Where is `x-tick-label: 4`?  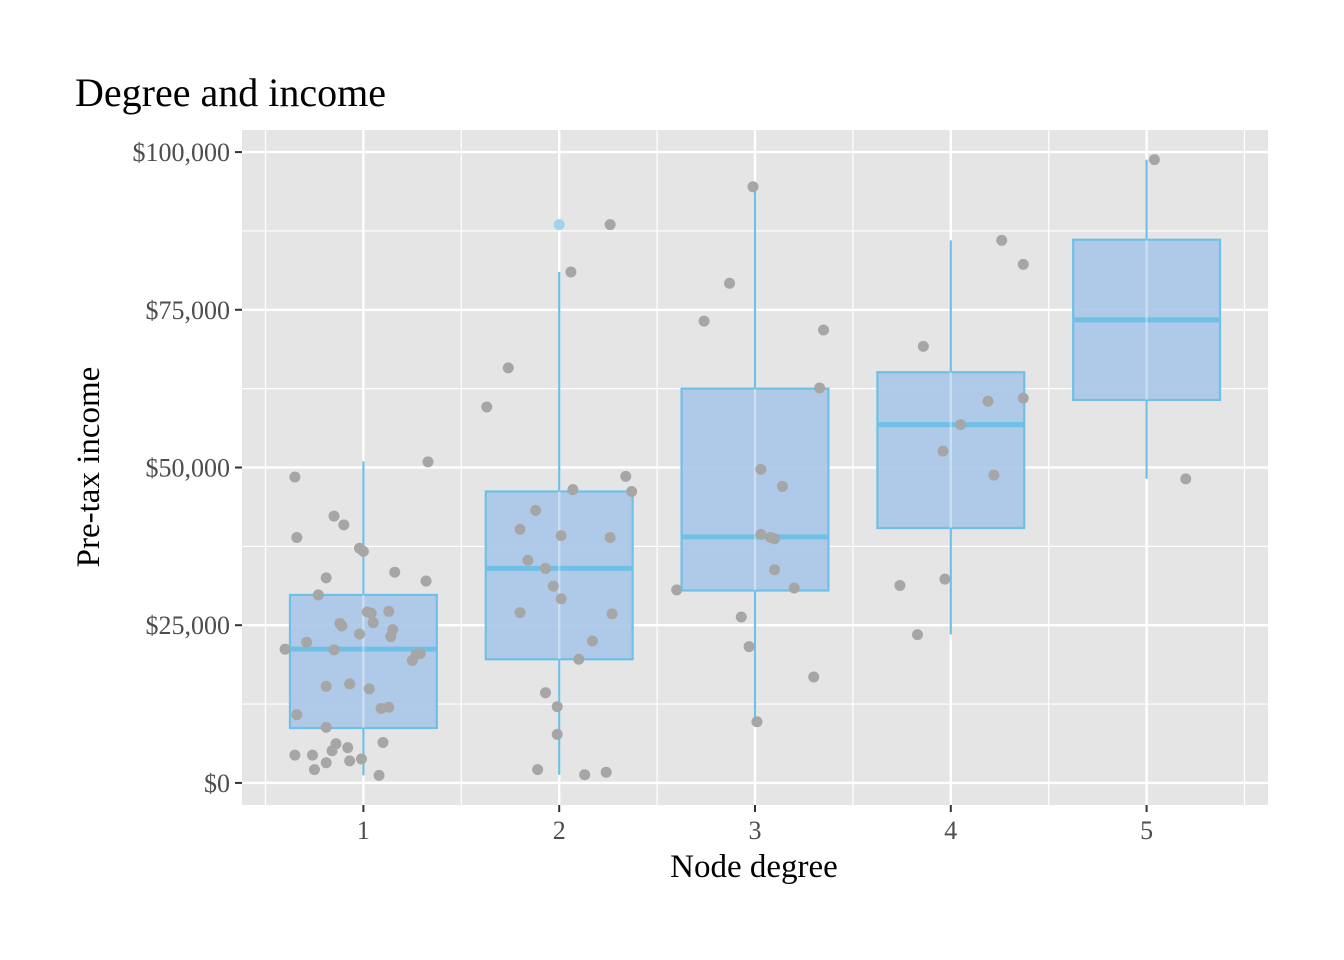 x-tick-label: 4 is located at coordinates (950, 830).